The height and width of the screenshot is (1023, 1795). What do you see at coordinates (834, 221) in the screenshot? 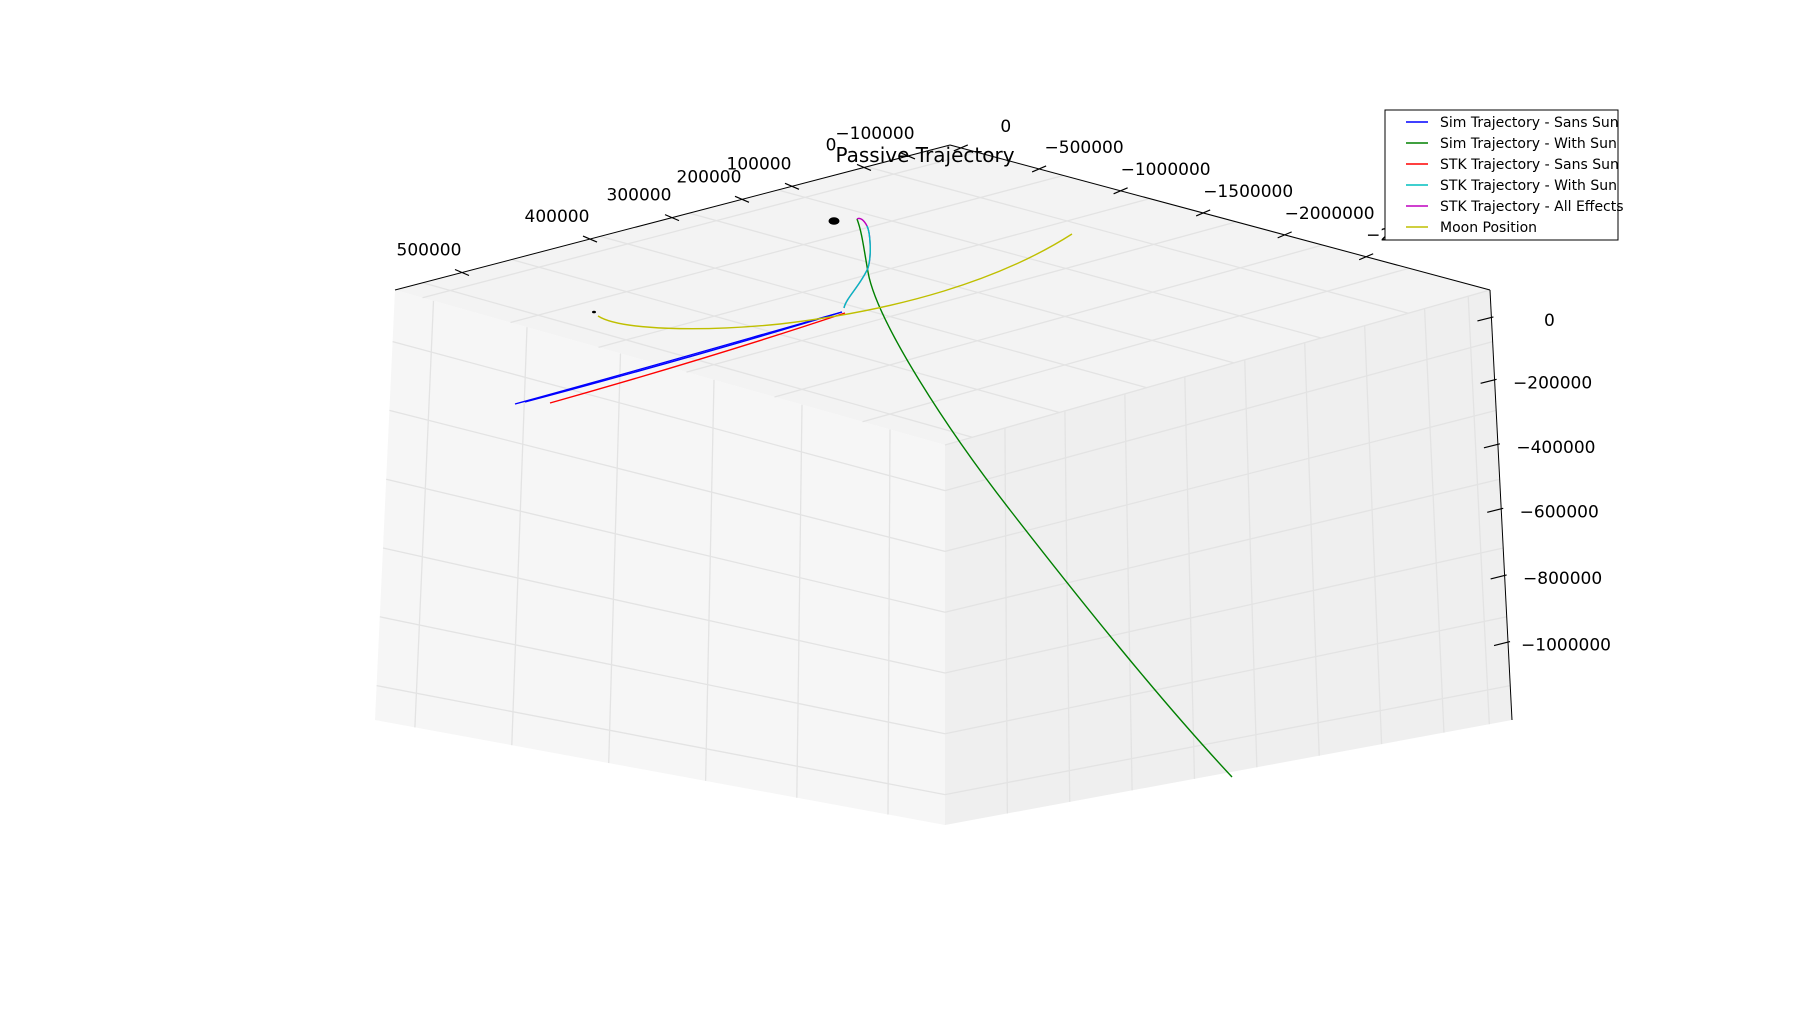
I see `earth-marker` at bounding box center [834, 221].